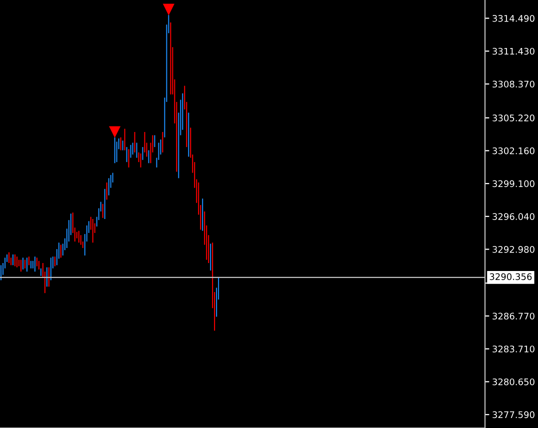 The height and width of the screenshot is (428, 538). What do you see at coordinates (513, 249) in the screenshot?
I see `y-tick-label: 3292.980` at bounding box center [513, 249].